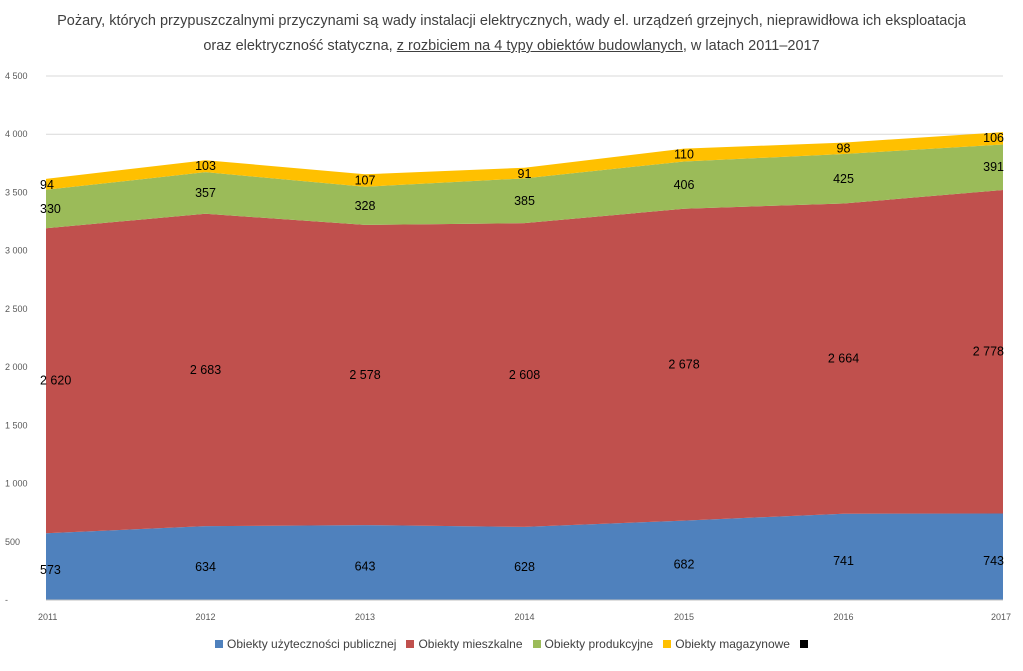  Describe the element at coordinates (205, 617) in the screenshot. I see `x-tick-label: 2012` at that location.